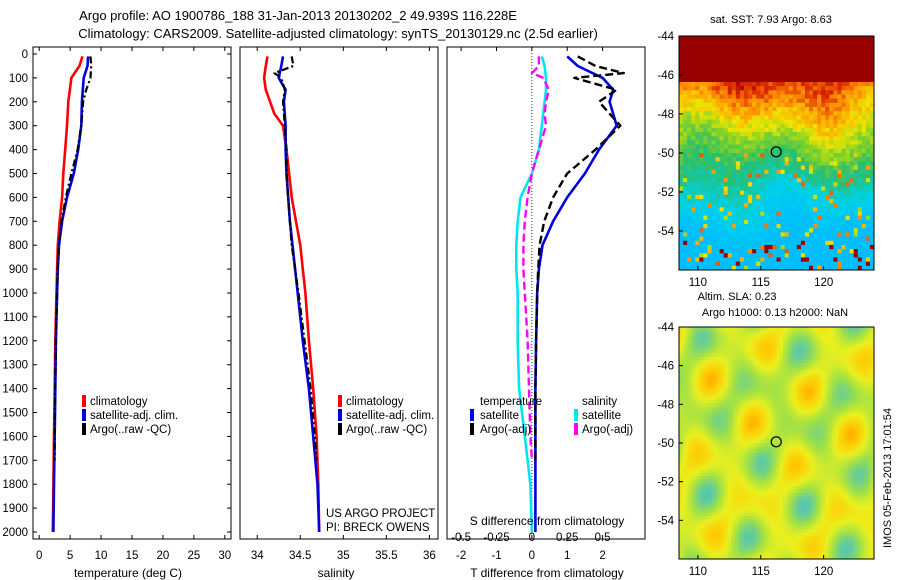 The width and height of the screenshot is (900, 580). I want to click on xtick-label: 5, so click(70, 556).